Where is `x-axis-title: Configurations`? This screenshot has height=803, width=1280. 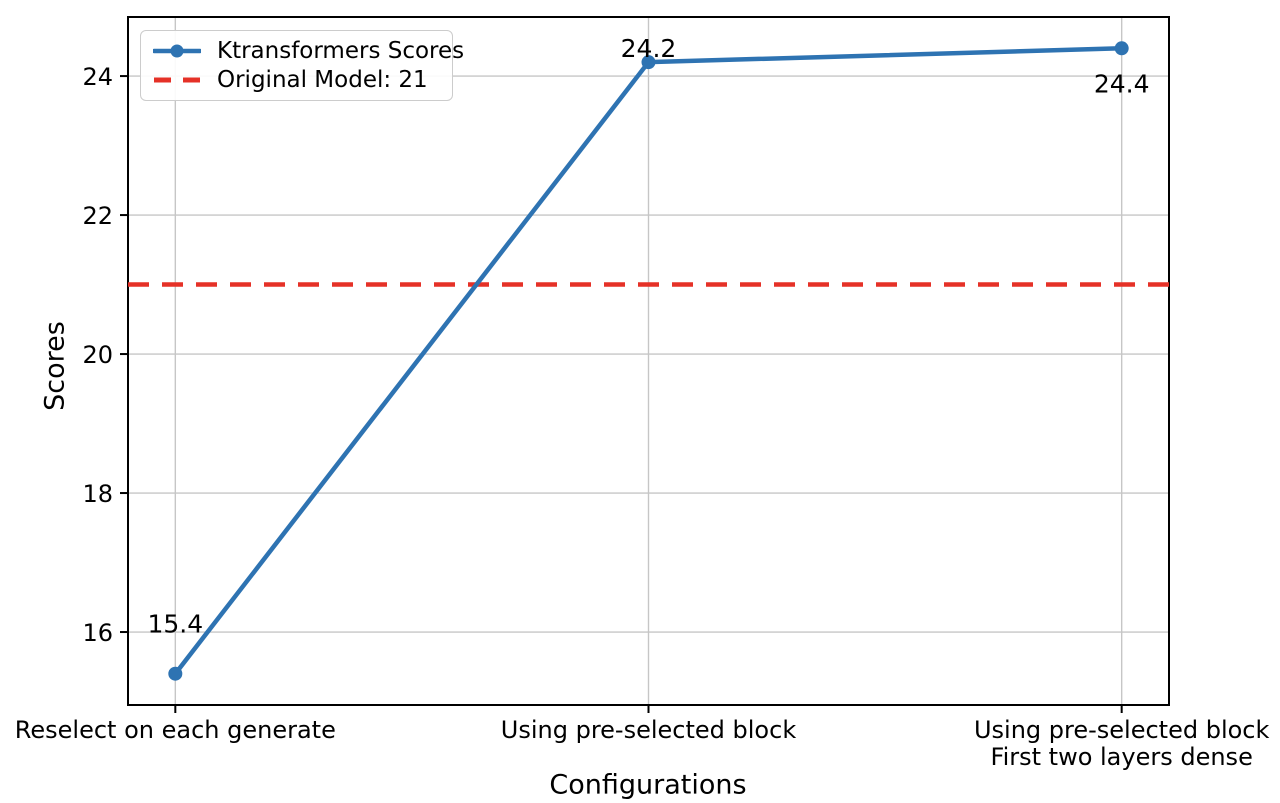
x-axis-title: Configurations is located at coordinates (648, 785).